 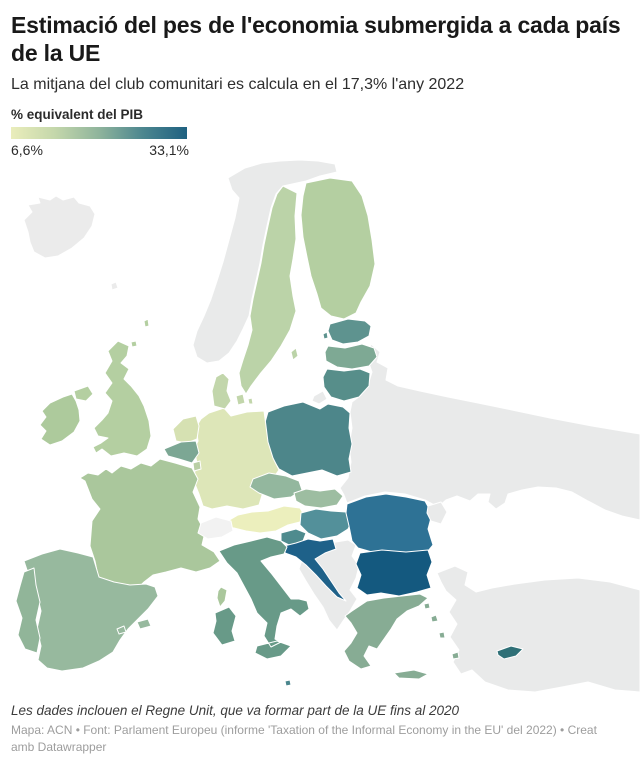 I want to click on country-united-kingdom, so click(x=112, y=387).